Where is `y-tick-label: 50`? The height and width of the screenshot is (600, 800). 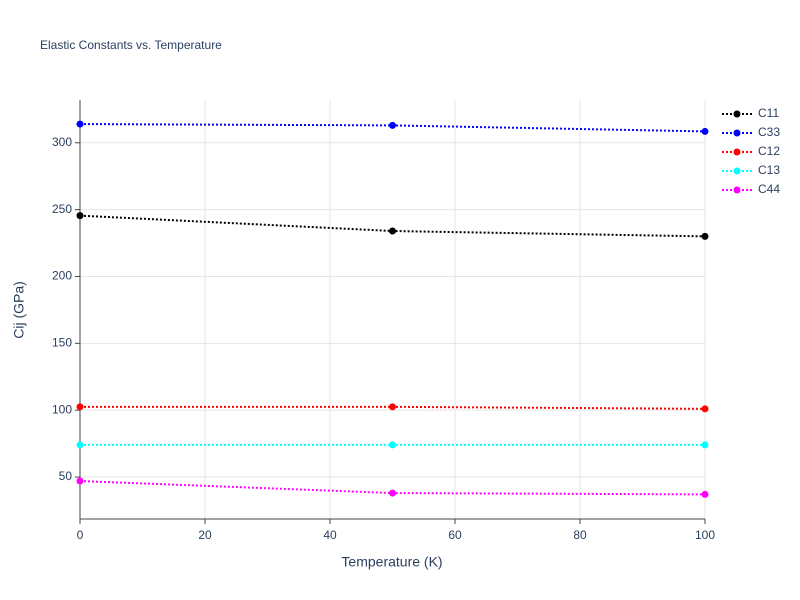
y-tick-label: 50 is located at coordinates (66, 476).